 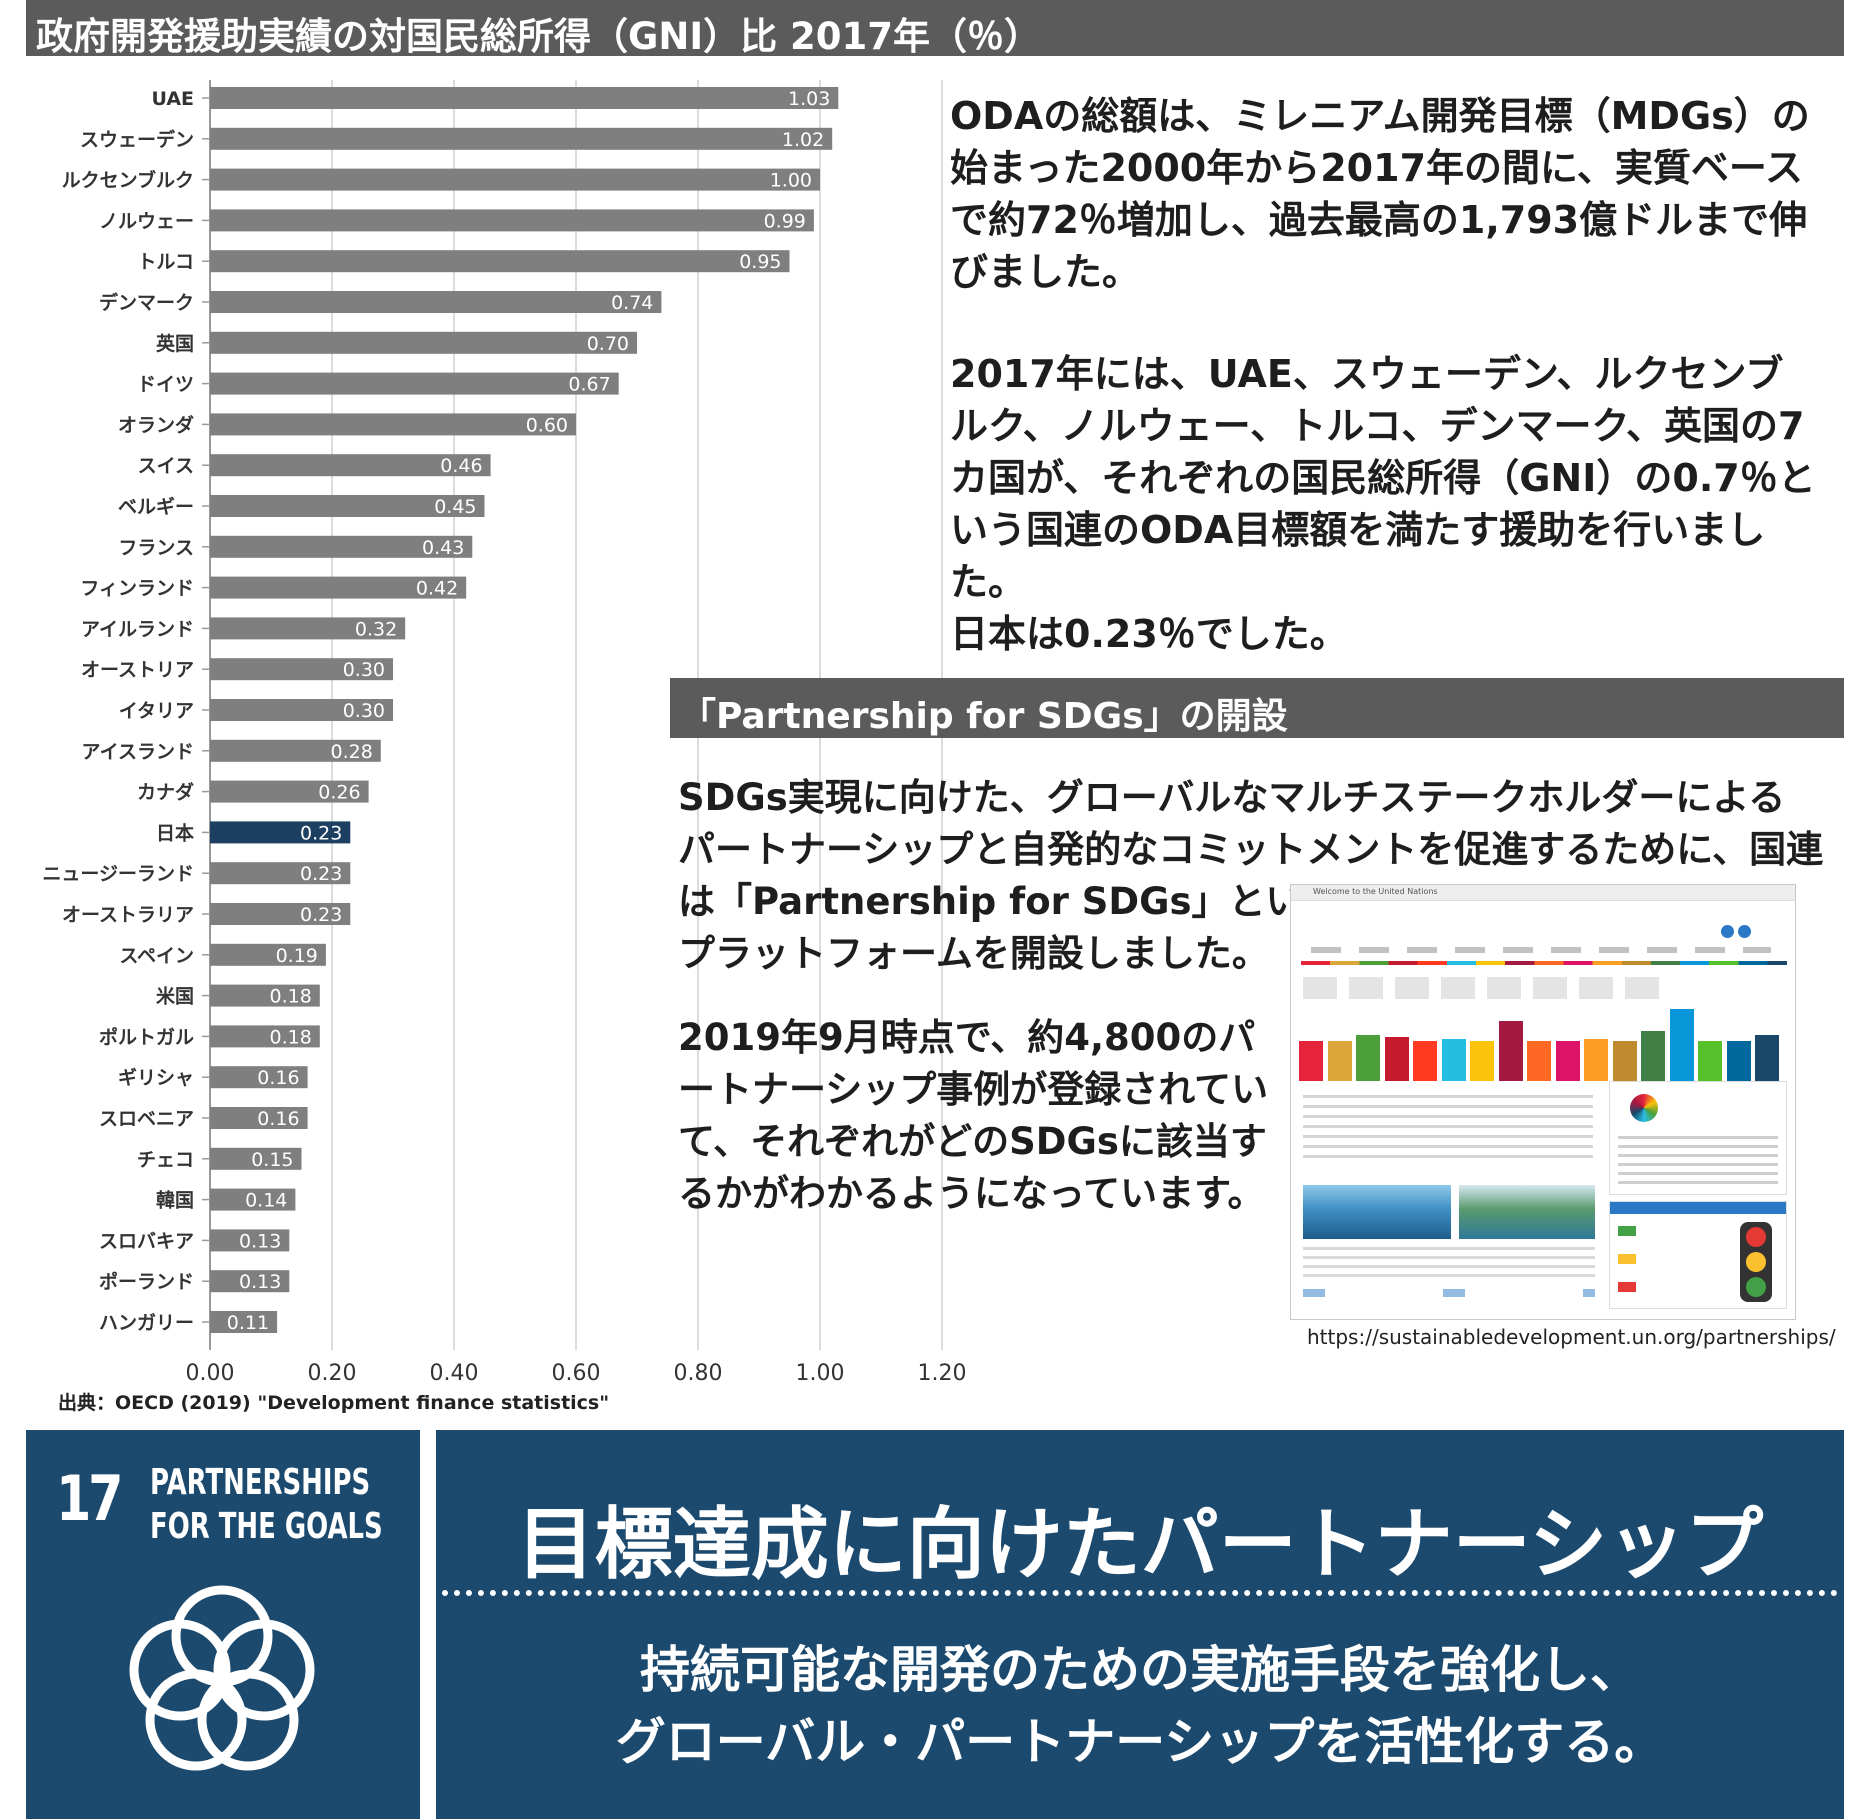 I want to click on screenshot-topbar: Welcome to the United Nations, so click(x=1543, y=893).